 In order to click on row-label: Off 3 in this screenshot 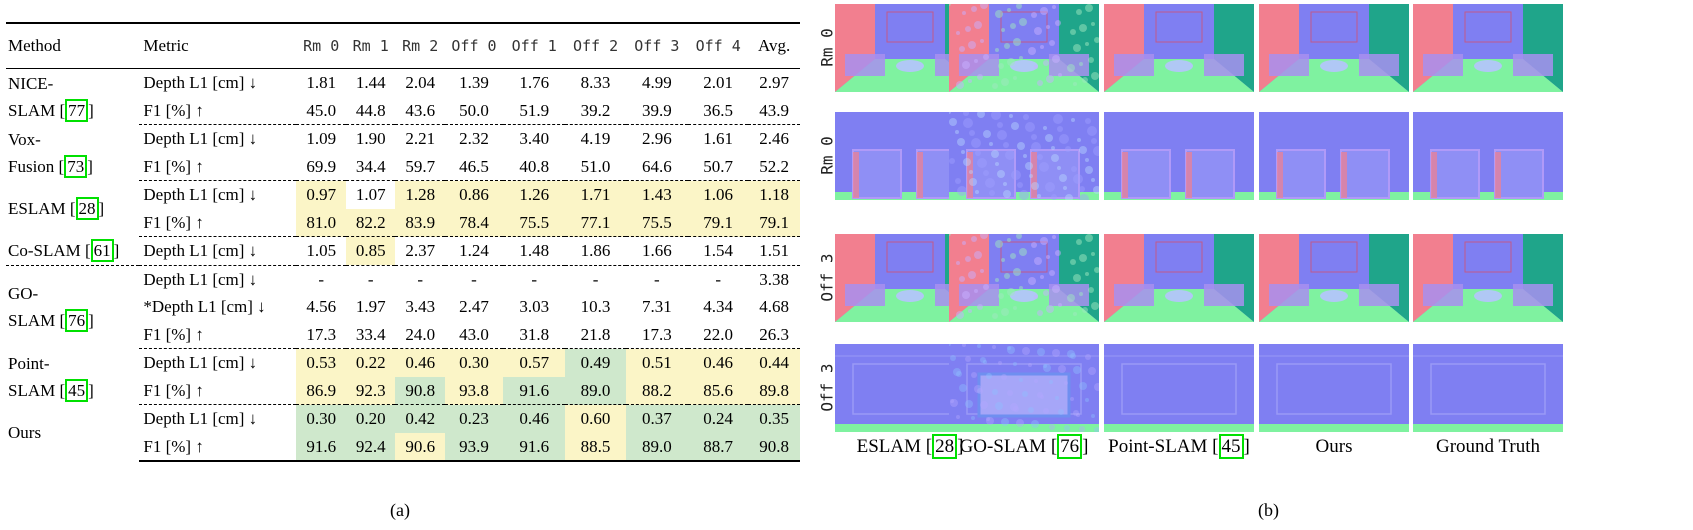, I will do `click(827, 277)`.